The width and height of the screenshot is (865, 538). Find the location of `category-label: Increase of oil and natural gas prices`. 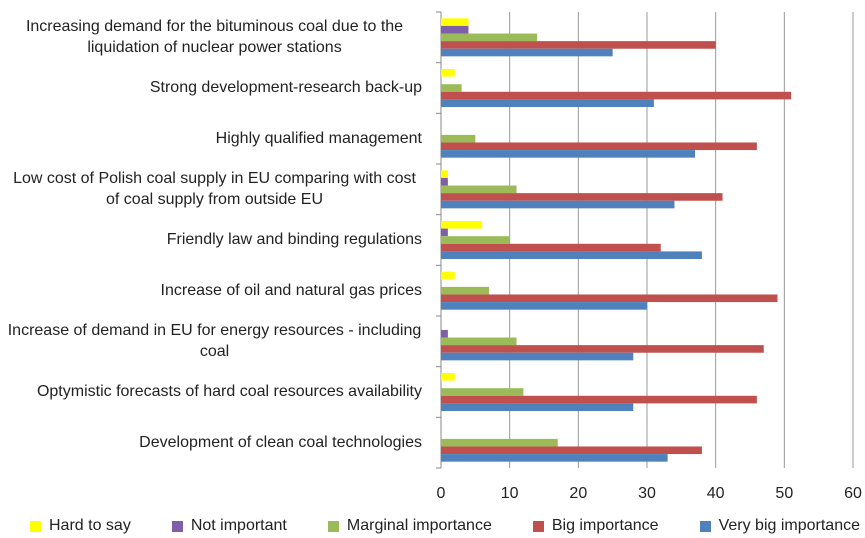

category-label: Increase of oil and natural gas prices is located at coordinates (291, 291).